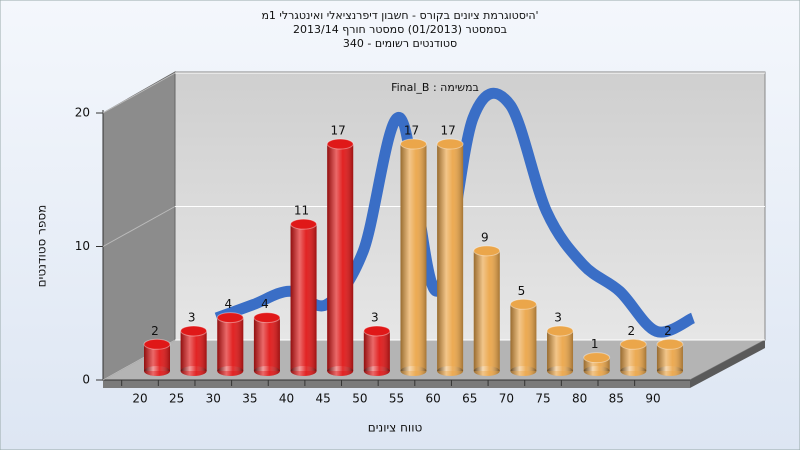 The height and width of the screenshot is (450, 800). What do you see at coordinates (249, 399) in the screenshot?
I see `x-tick-label: 35` at bounding box center [249, 399].